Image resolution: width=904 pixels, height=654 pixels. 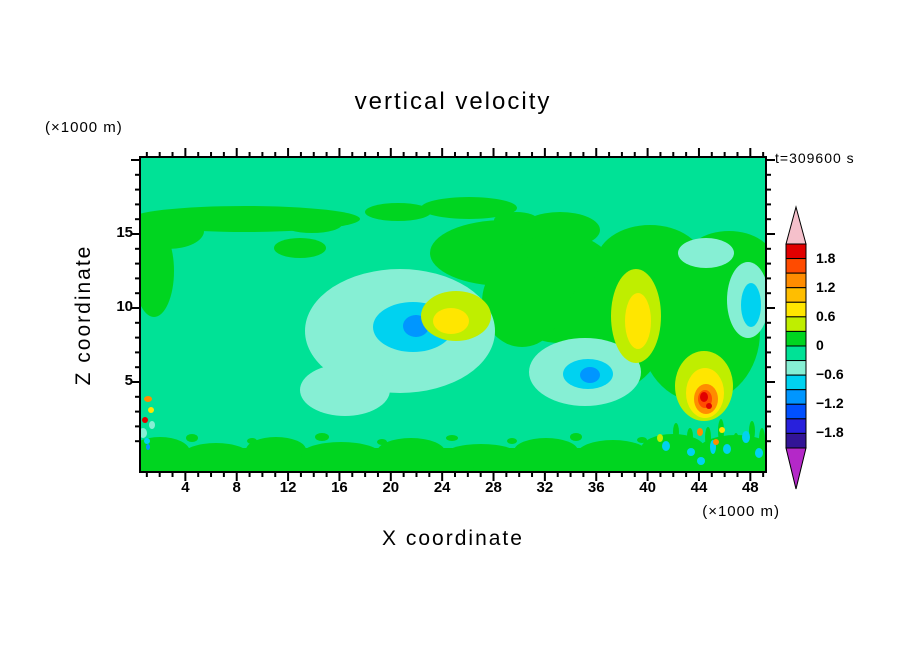 I want to click on x-tick-label: 28, so click(x=493, y=487).